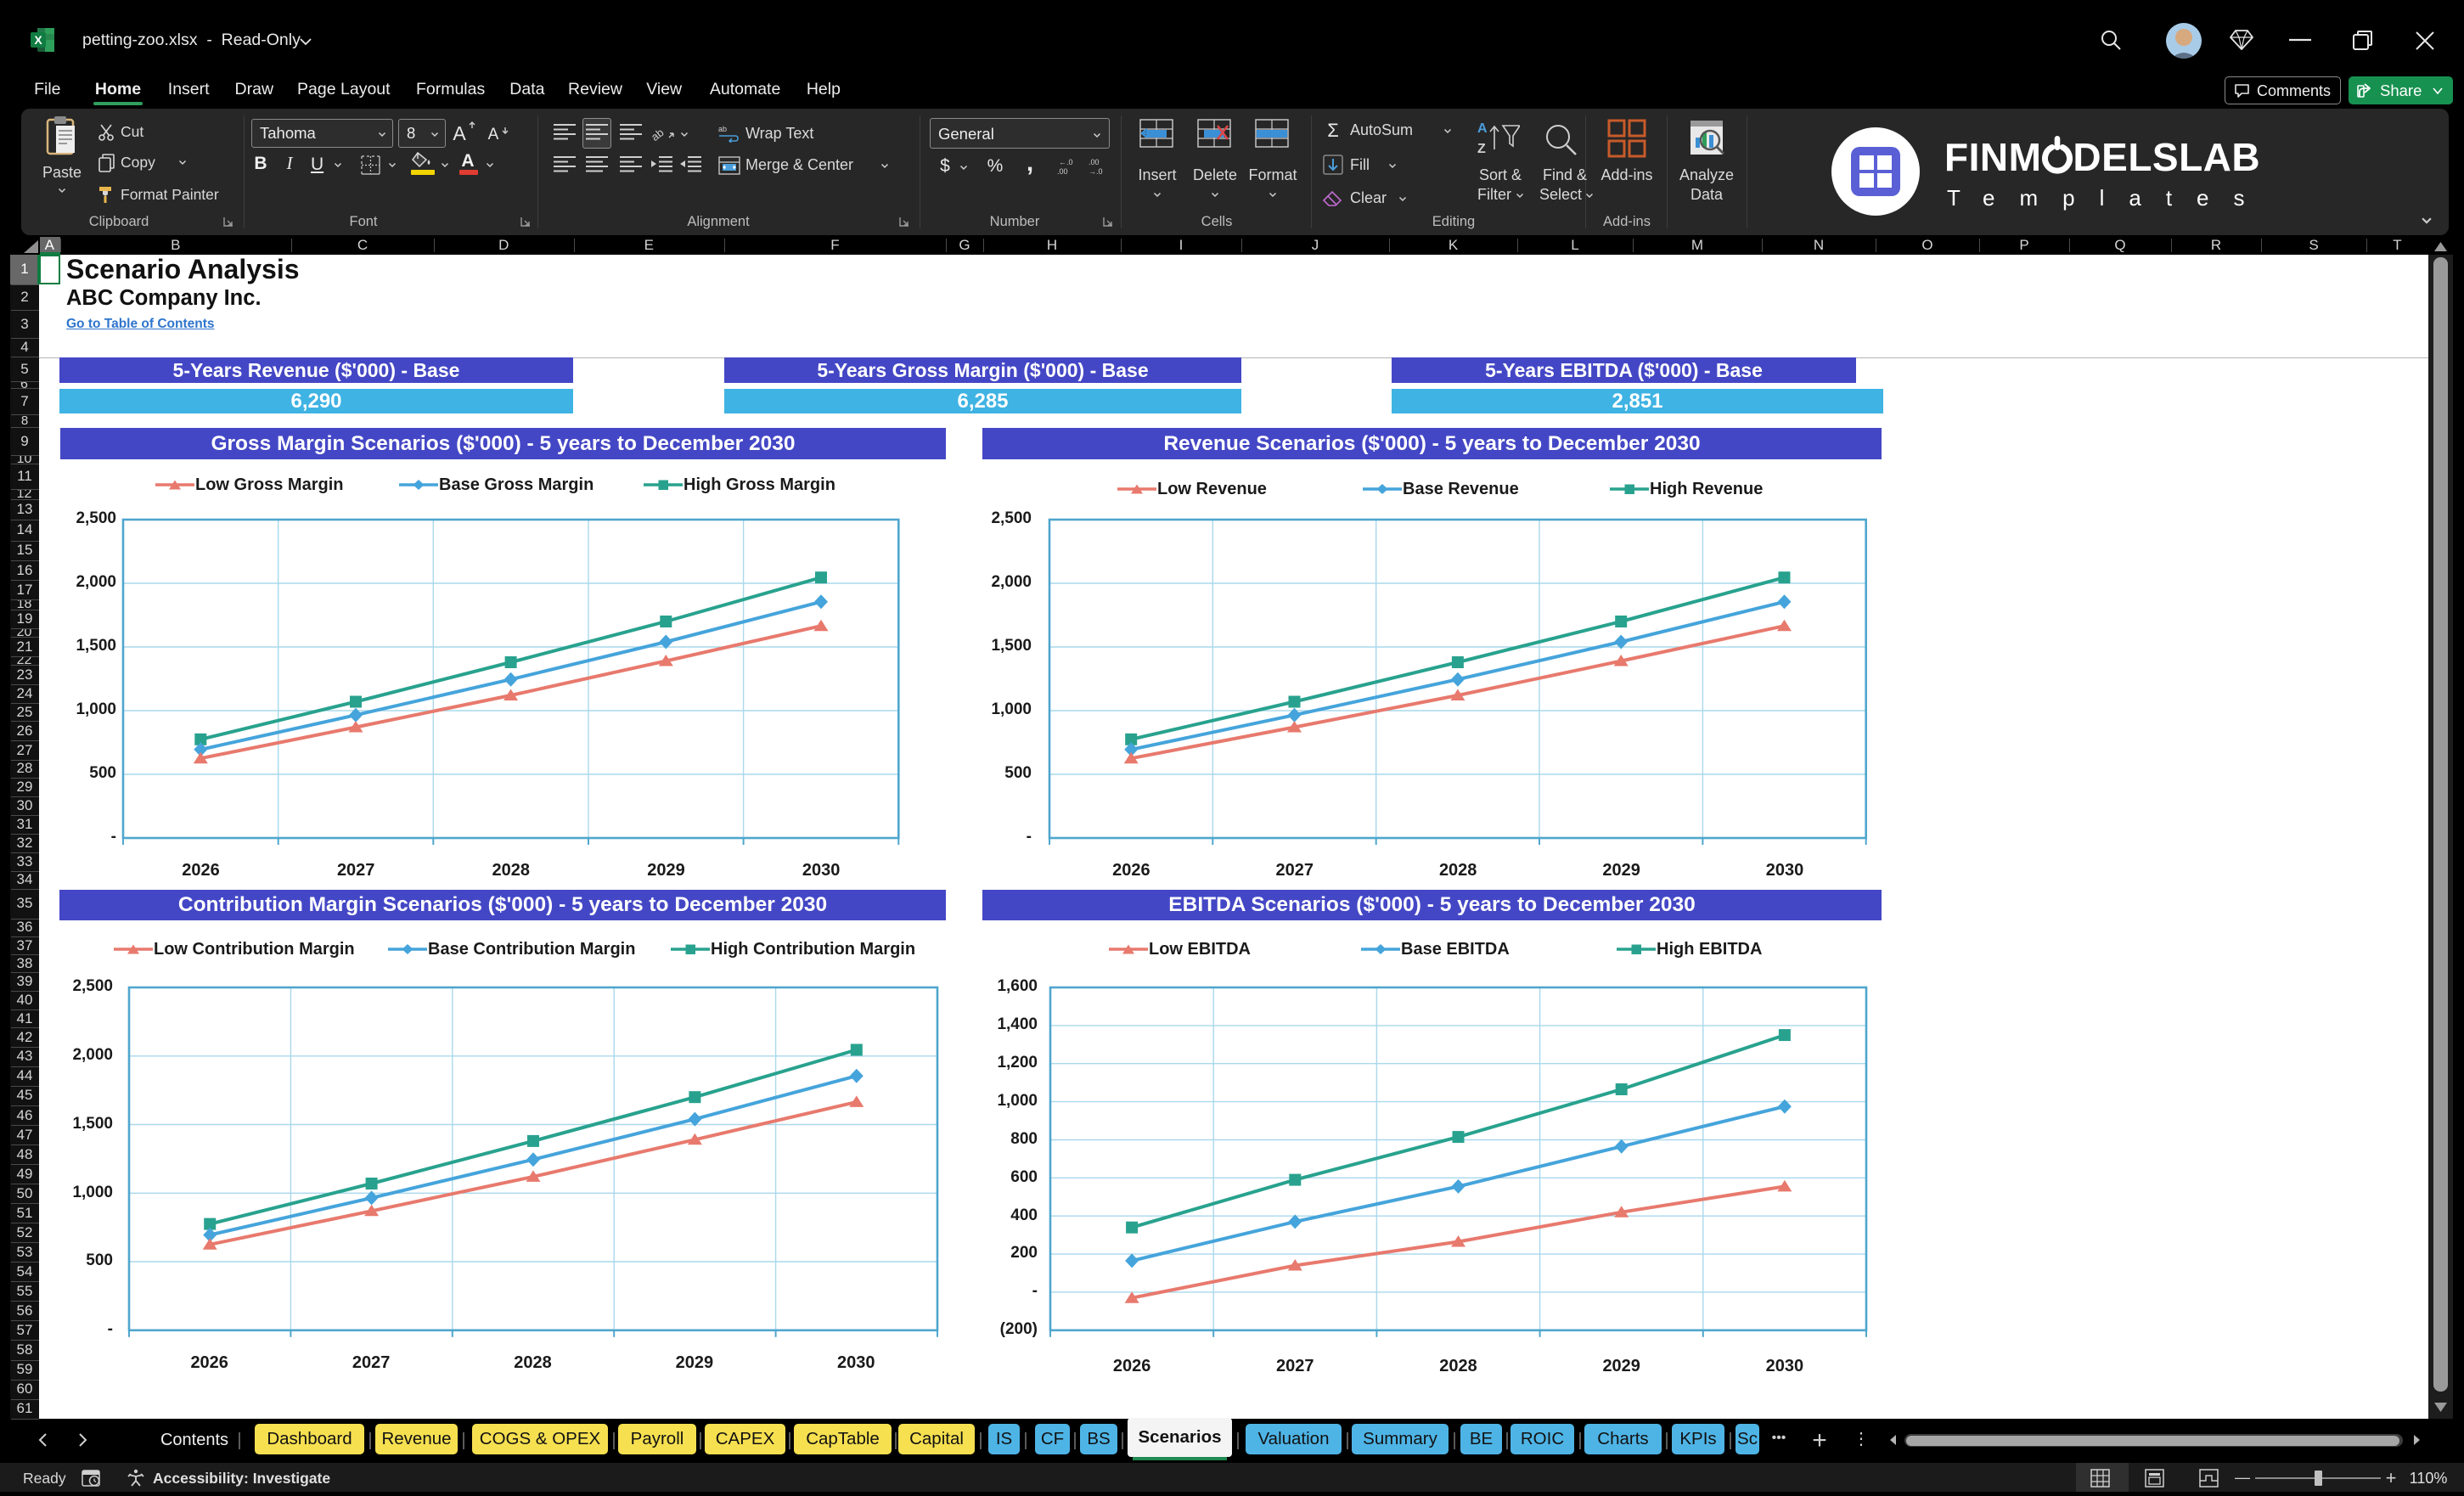 This screenshot has height=1496, width=2464. What do you see at coordinates (1096, 171) in the screenshot?
I see `svg-text: →.0` at bounding box center [1096, 171].